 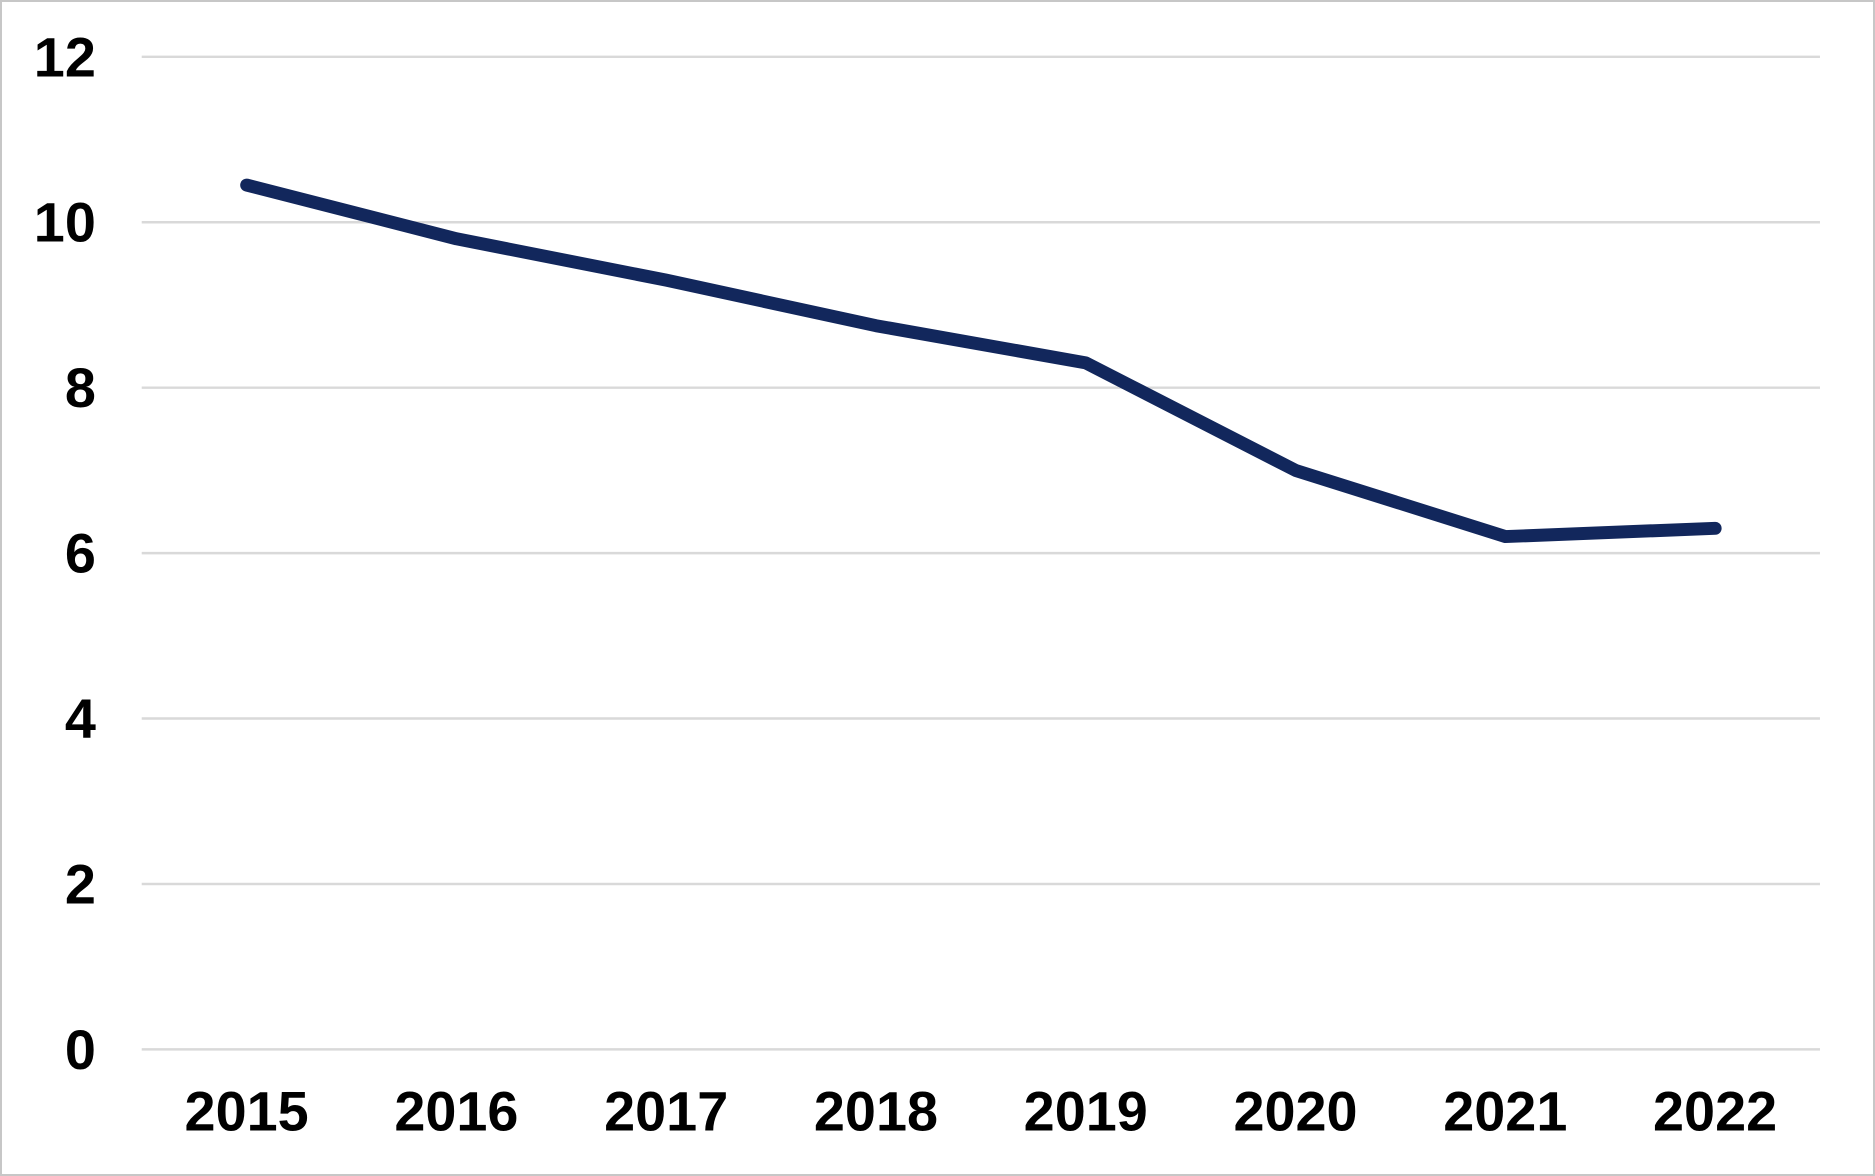 What do you see at coordinates (981, 1111) in the screenshot?
I see `x-axis-tick-labels: 2015 2016 2017 2018 2019 2020 2021 2022` at bounding box center [981, 1111].